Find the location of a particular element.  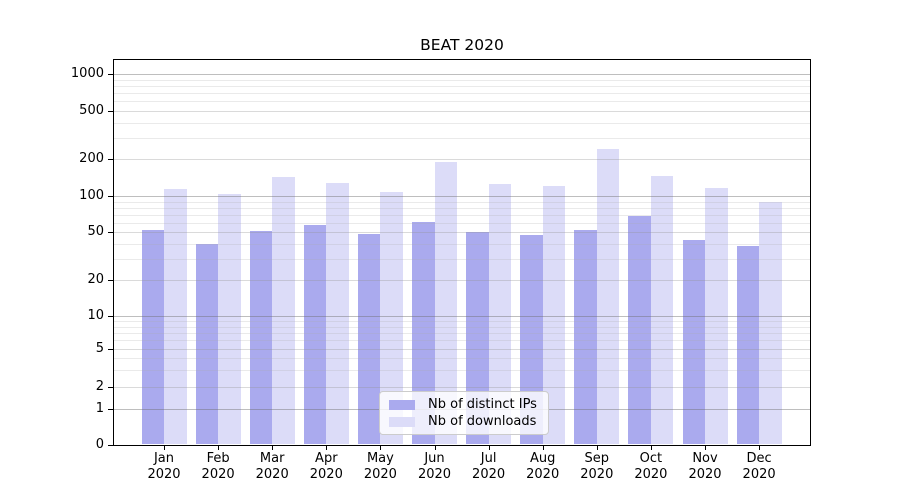

x-tick-label: Mar 2020 is located at coordinates (272, 467).